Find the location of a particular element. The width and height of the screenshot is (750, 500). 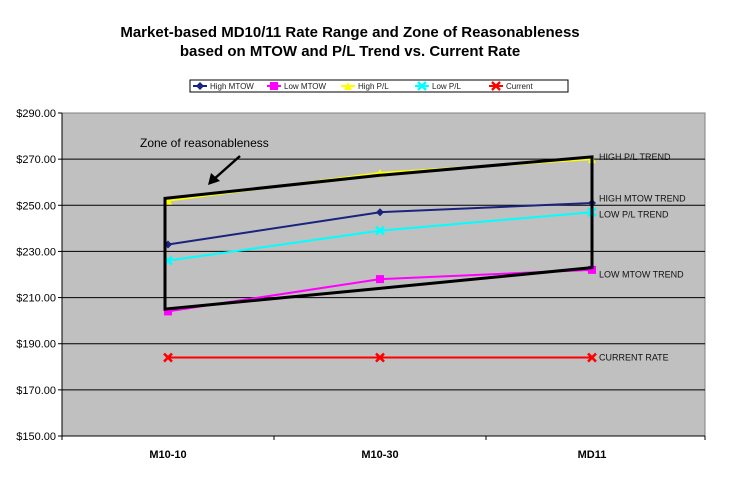

annotation-label: HIGH MTOW TREND is located at coordinates (642, 198).